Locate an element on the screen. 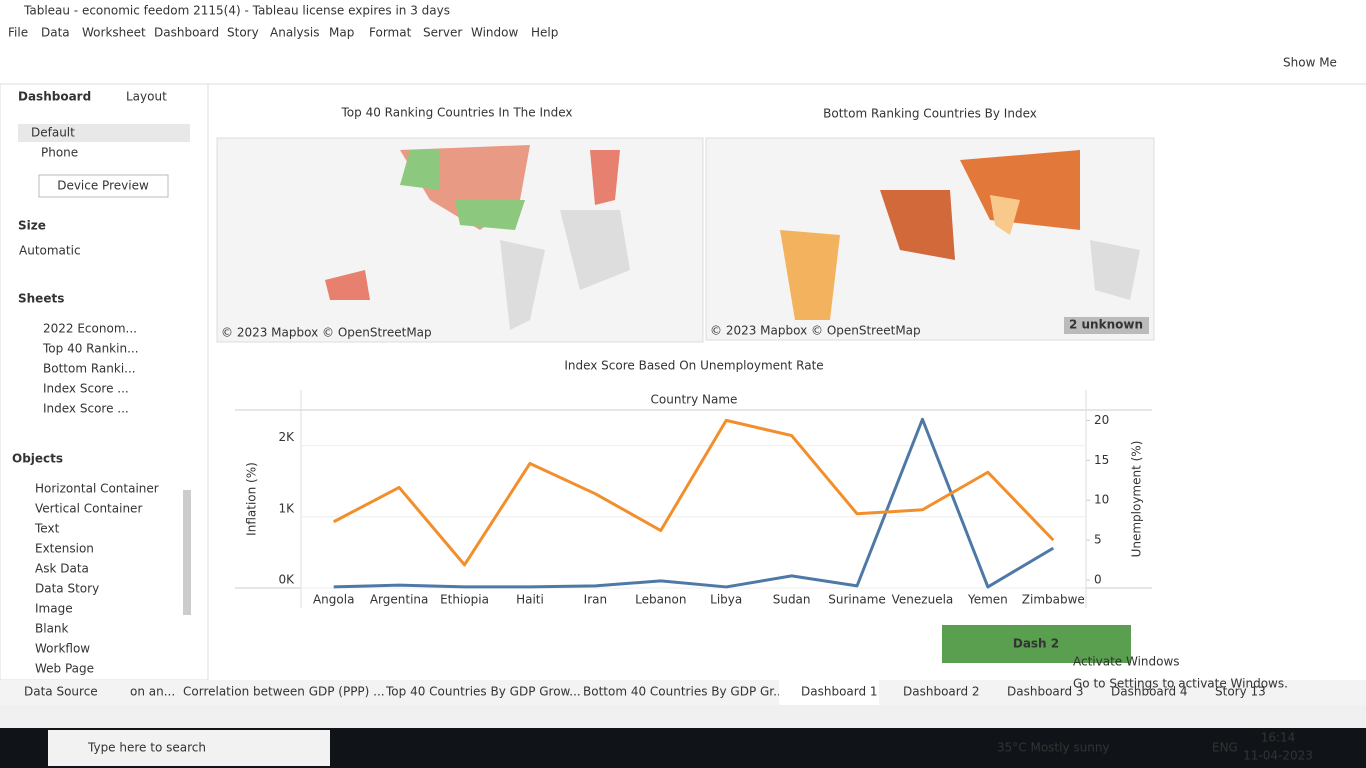  y-tick-label: 1K is located at coordinates (286, 508).